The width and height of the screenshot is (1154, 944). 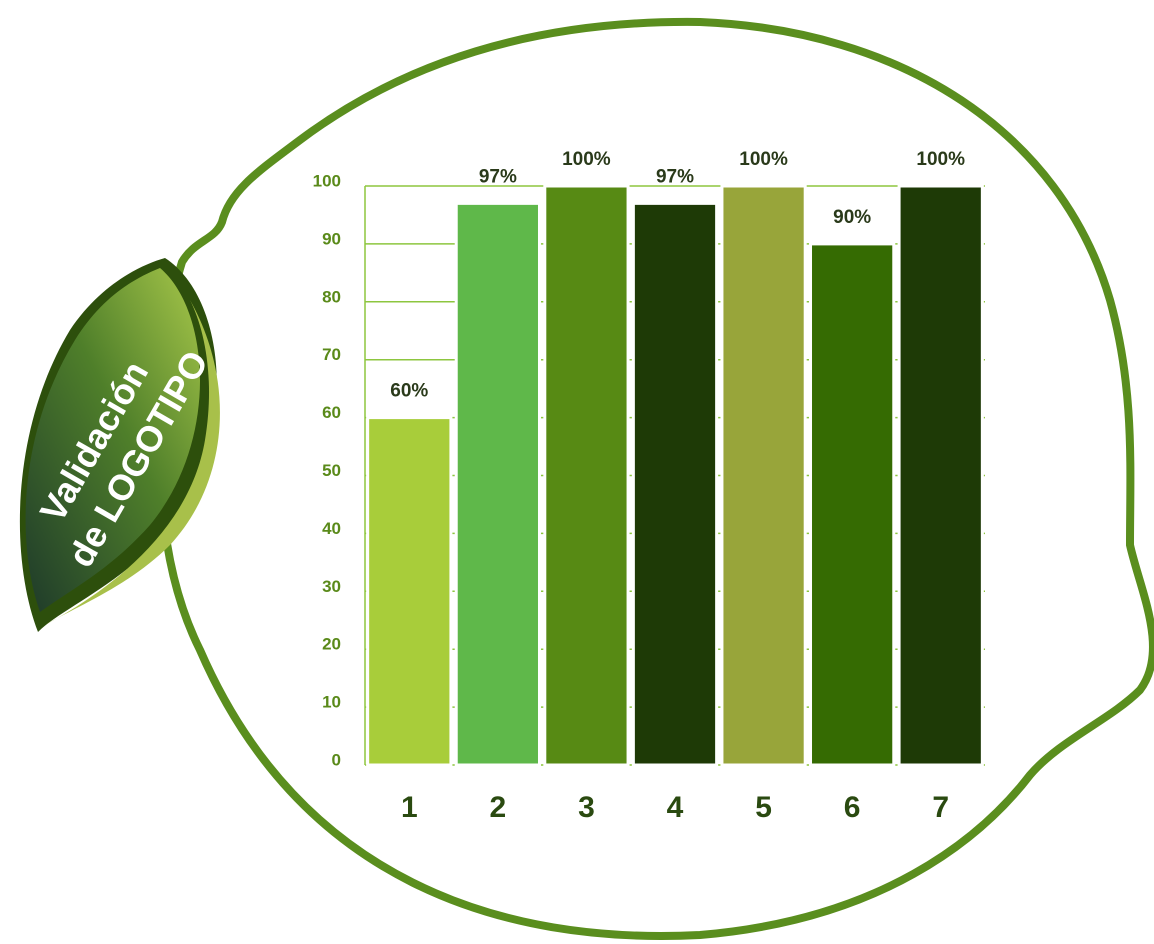 I want to click on y-tick-label: 100, so click(x=327, y=180).